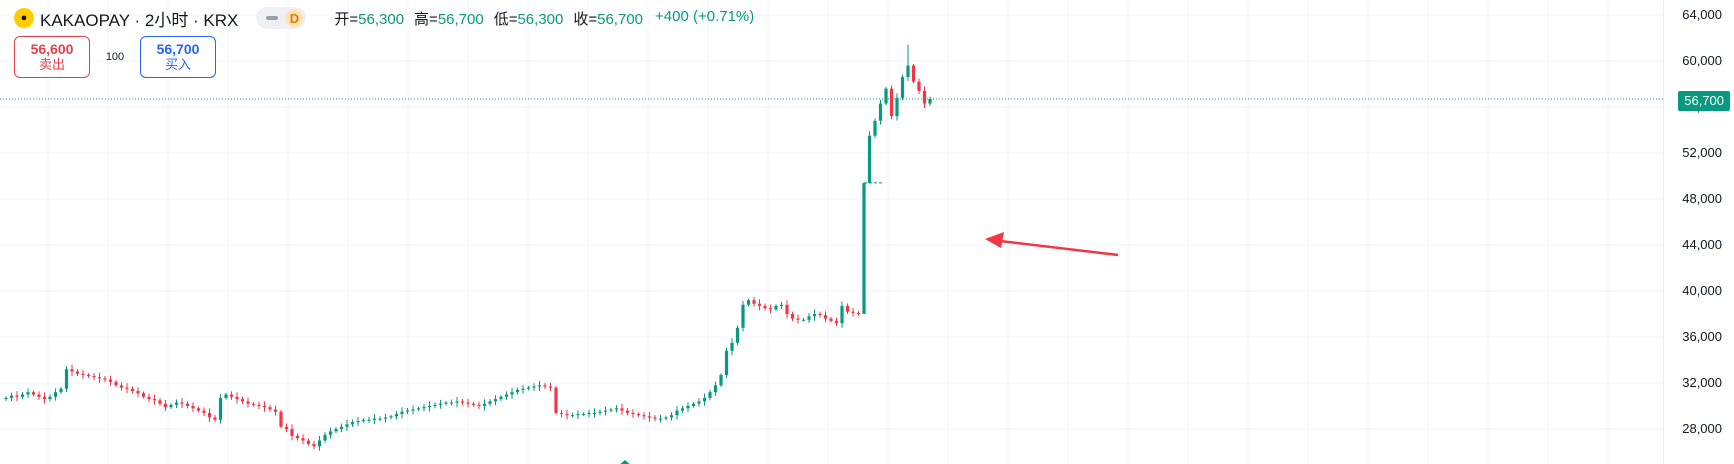  What do you see at coordinates (625, 462) in the screenshot?
I see `scroll-marker-icon` at bounding box center [625, 462].